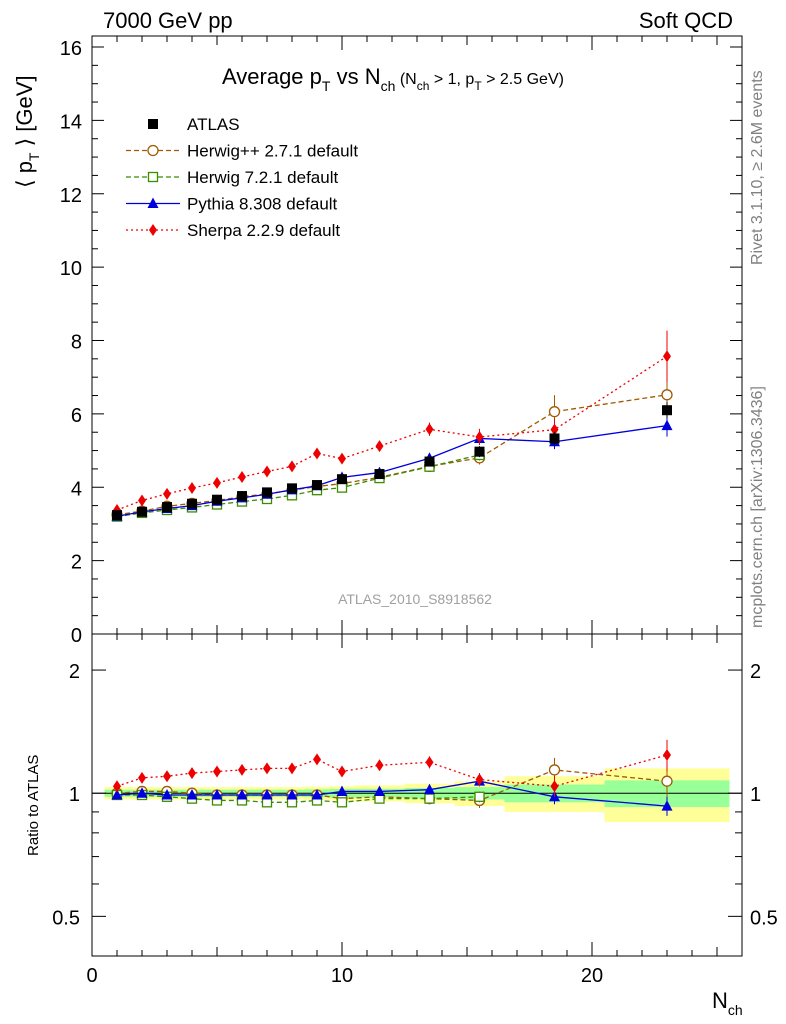  Describe the element at coordinates (757, 167) in the screenshot. I see `rivet-label: Rivet 3.1.10, ≥ 2.6M events` at that location.